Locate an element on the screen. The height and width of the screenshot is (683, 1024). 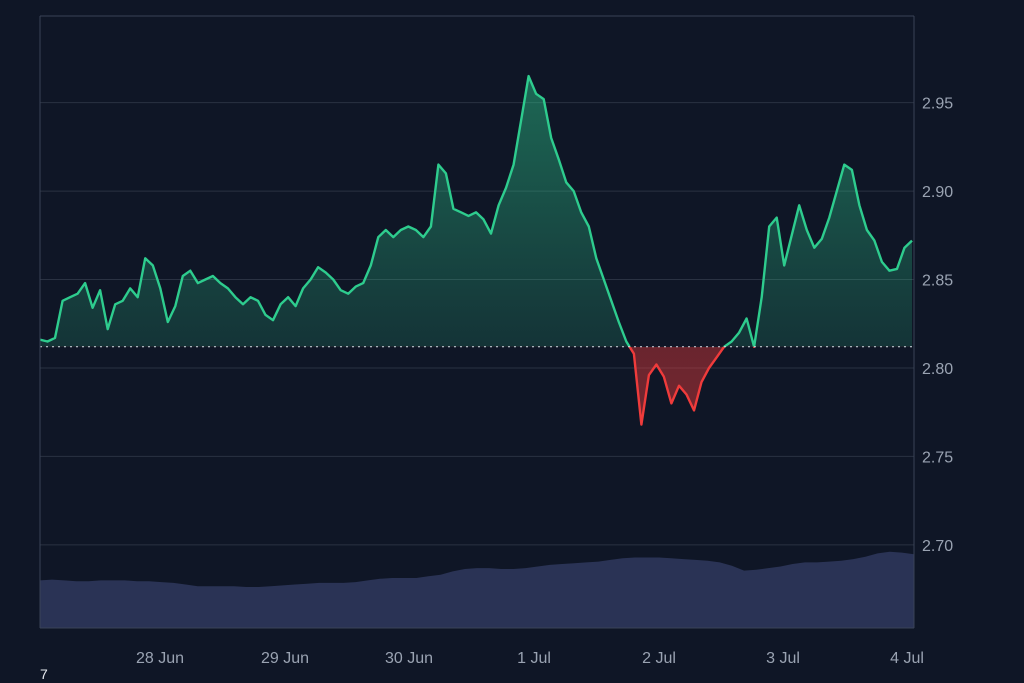
x-tick-label: 2 Jul is located at coordinates (659, 658).